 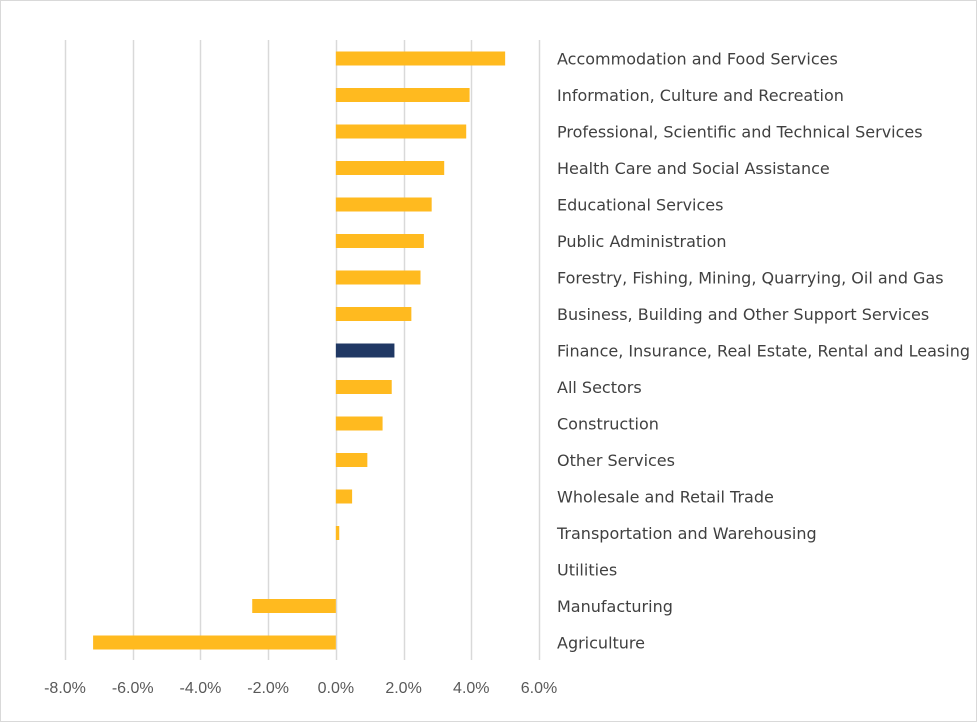 What do you see at coordinates (601, 643) in the screenshot?
I see `category-label: Agriculture` at bounding box center [601, 643].